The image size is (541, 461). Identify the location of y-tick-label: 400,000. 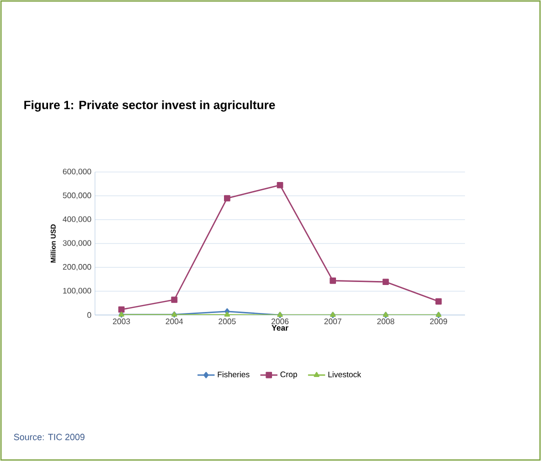
(77, 219).